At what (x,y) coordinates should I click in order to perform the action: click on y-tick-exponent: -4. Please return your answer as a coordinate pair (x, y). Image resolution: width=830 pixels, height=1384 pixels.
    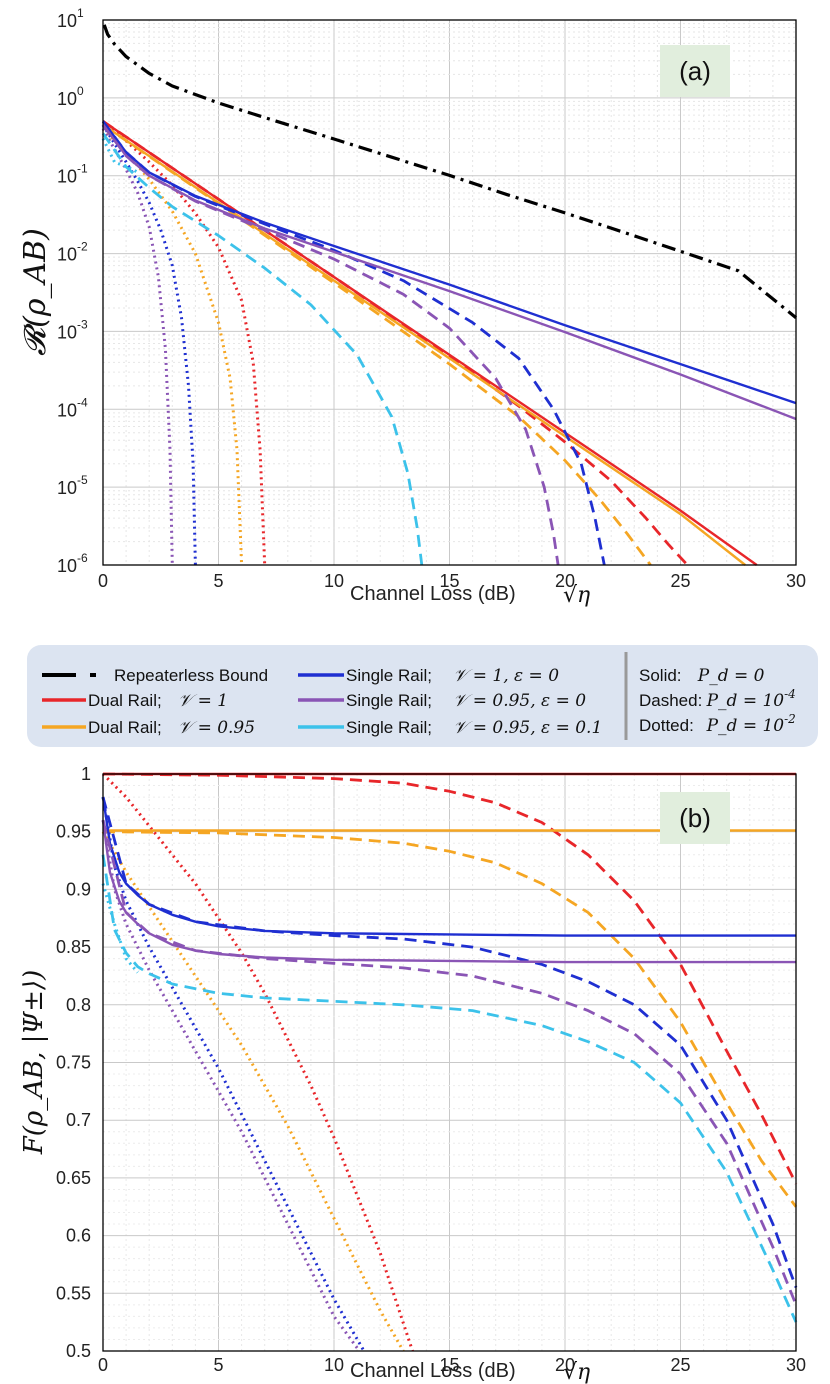
    Looking at the image, I should click on (82, 402).